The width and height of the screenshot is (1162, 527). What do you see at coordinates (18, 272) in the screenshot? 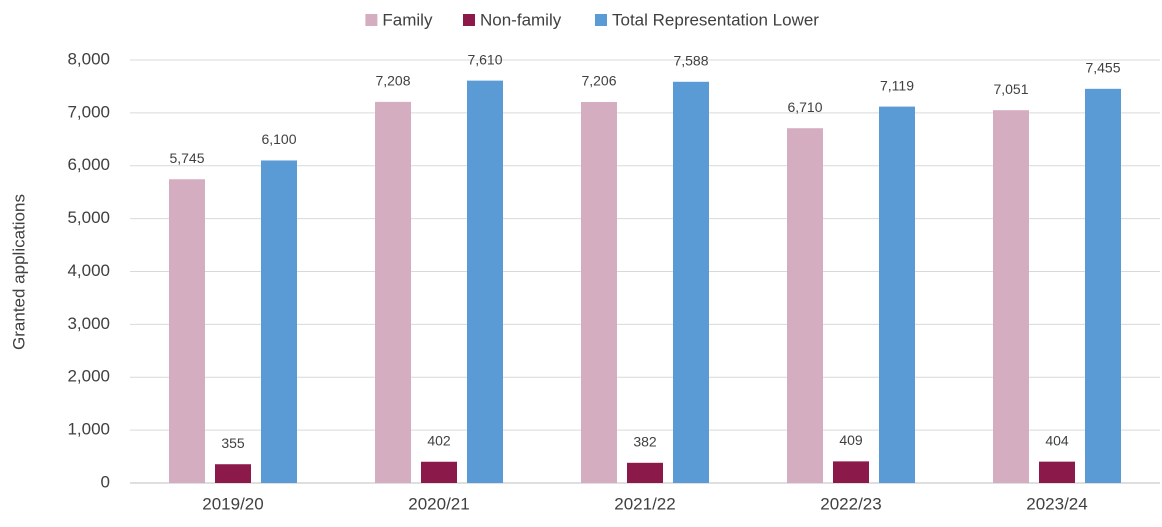
I see `y-axis-label: Granted applications` at bounding box center [18, 272].